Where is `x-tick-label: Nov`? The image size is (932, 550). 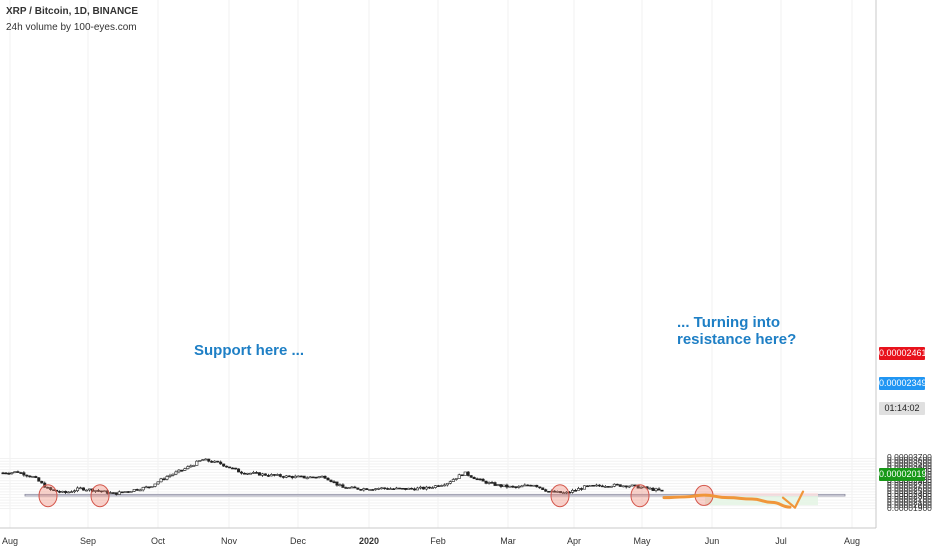 x-tick-label: Nov is located at coordinates (229, 541).